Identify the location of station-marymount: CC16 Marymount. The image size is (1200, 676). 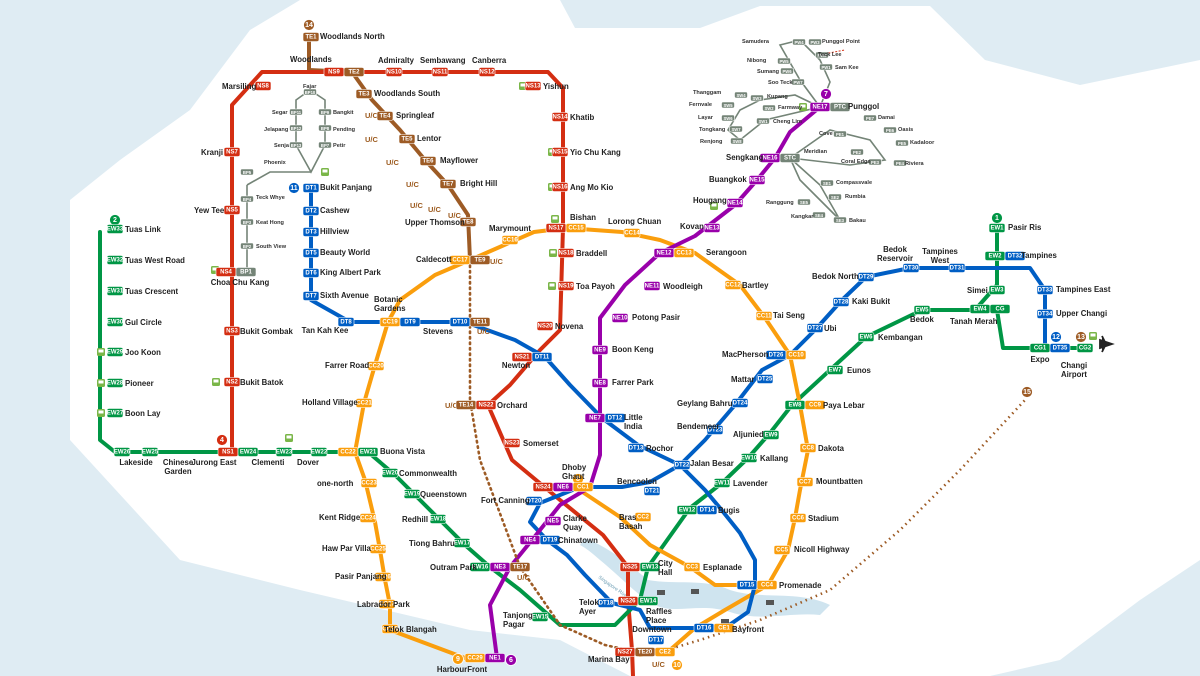
(510, 234).